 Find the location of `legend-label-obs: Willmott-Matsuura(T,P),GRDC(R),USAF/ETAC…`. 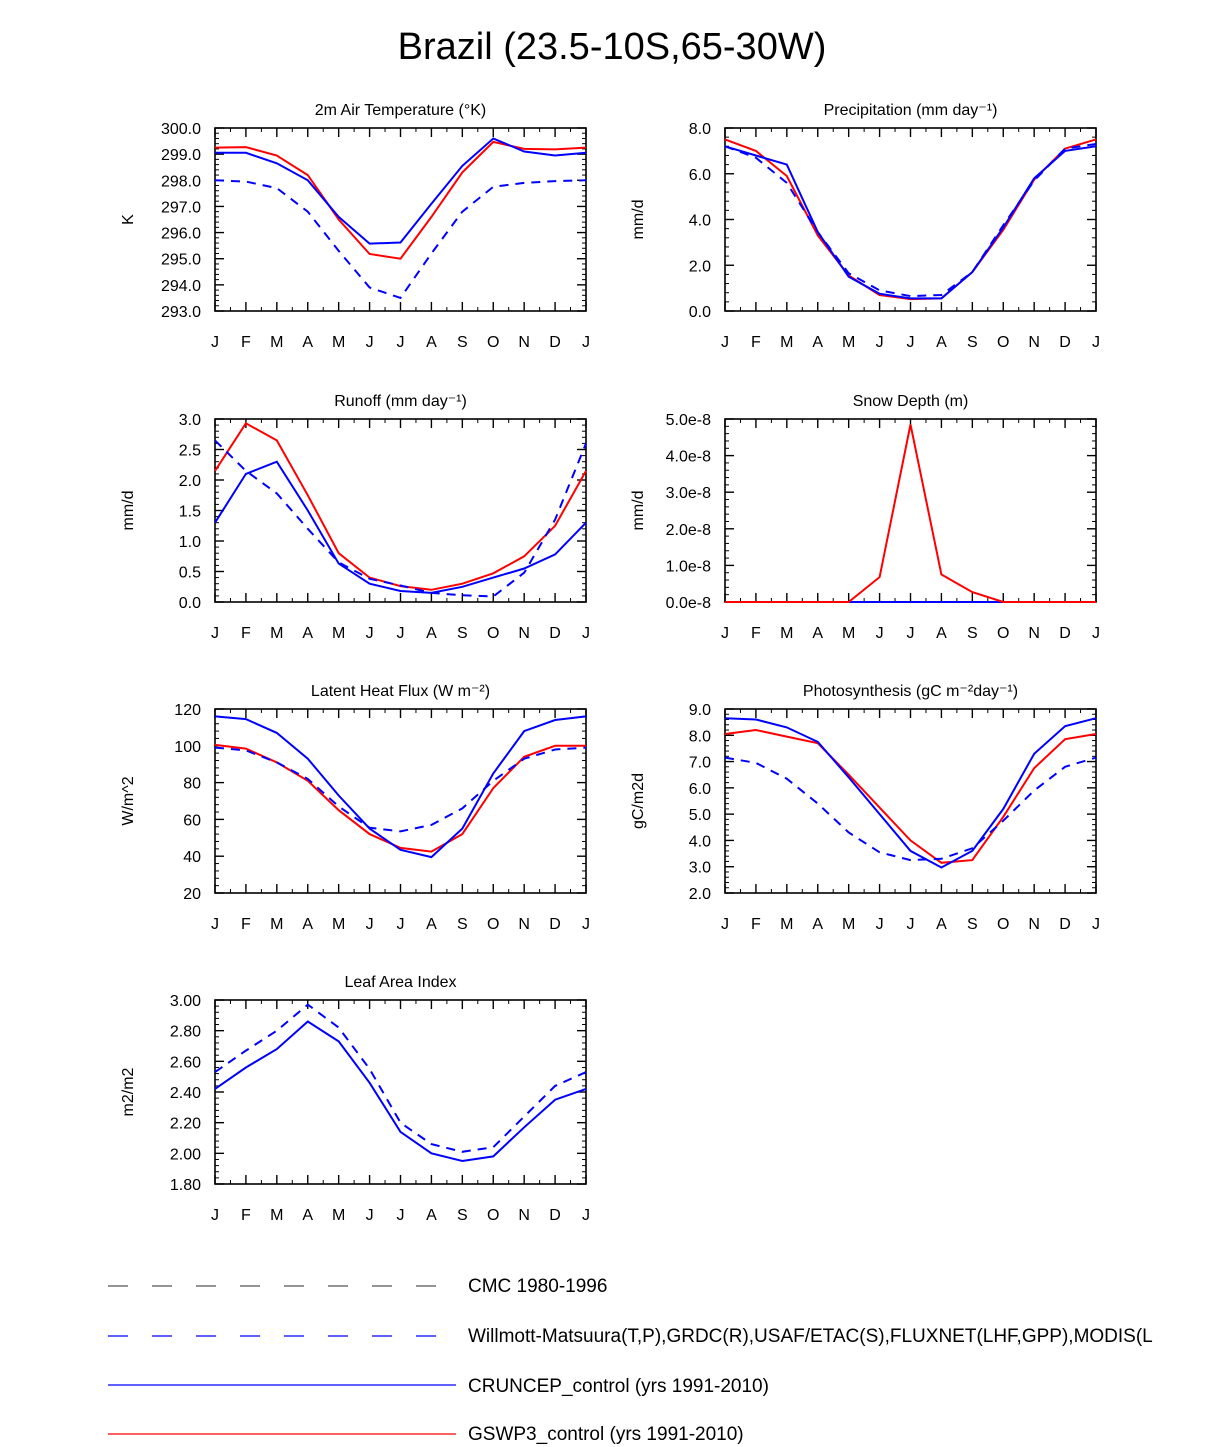

legend-label-obs: Willmott-Matsuura(T,P),GRDC(R),USAF/ETAC… is located at coordinates (810, 1336).